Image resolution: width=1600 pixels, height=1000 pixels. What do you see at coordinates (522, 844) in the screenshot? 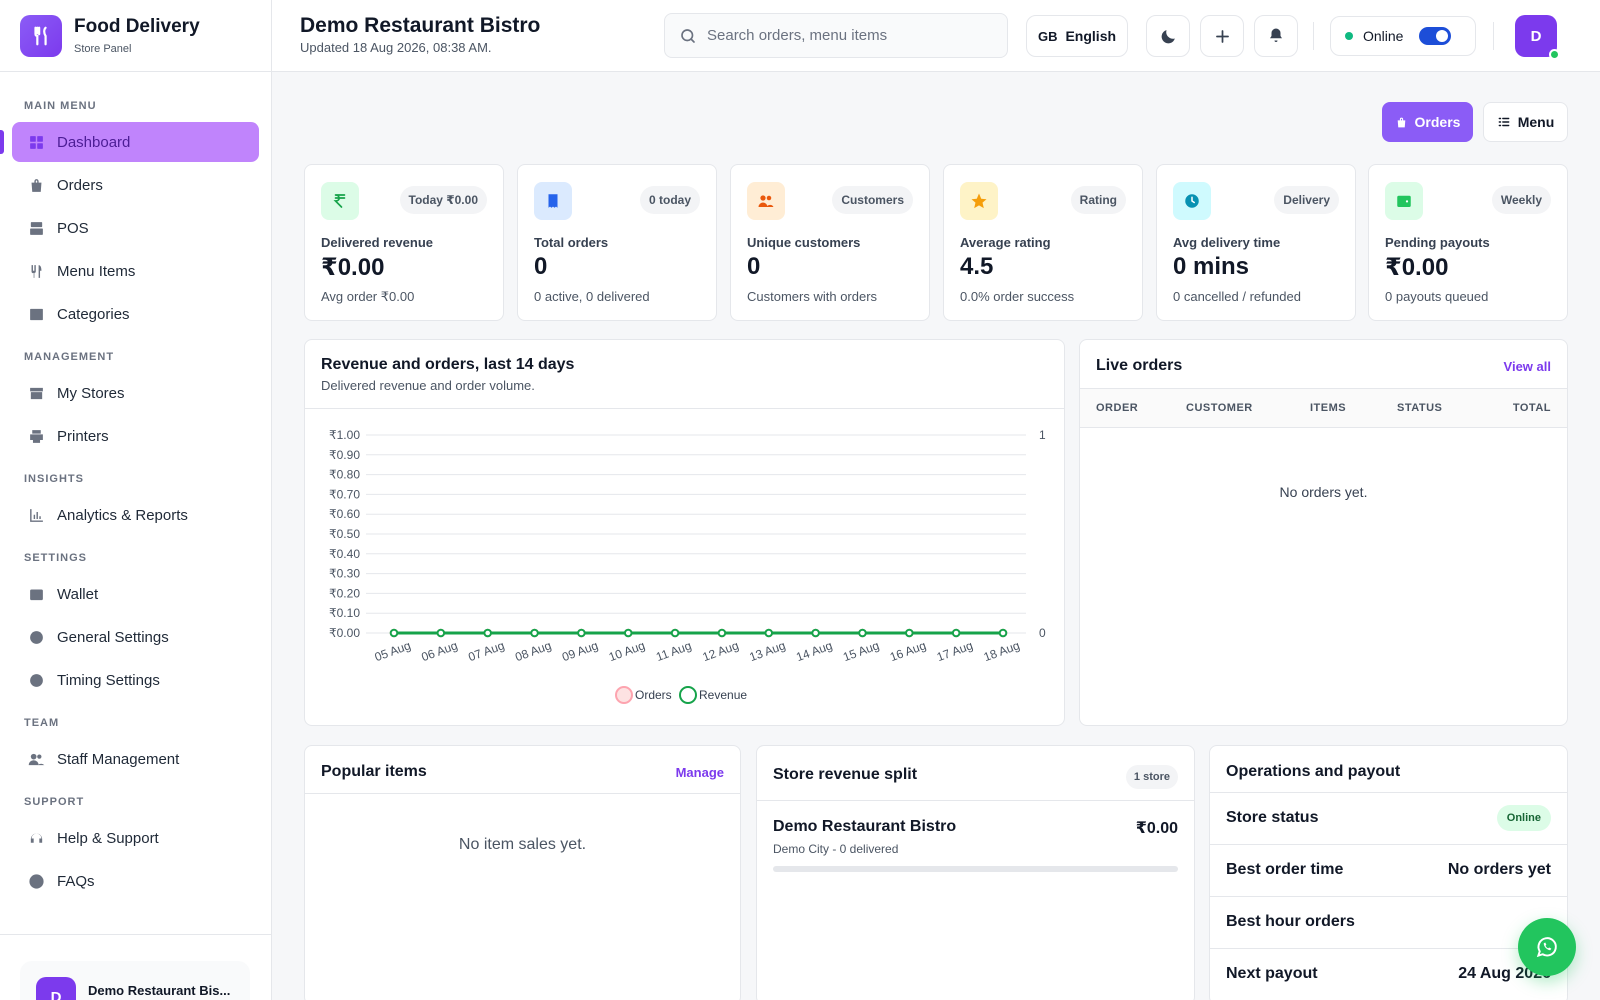
I see `popular-items-empty: No item sales yet.` at bounding box center [522, 844].